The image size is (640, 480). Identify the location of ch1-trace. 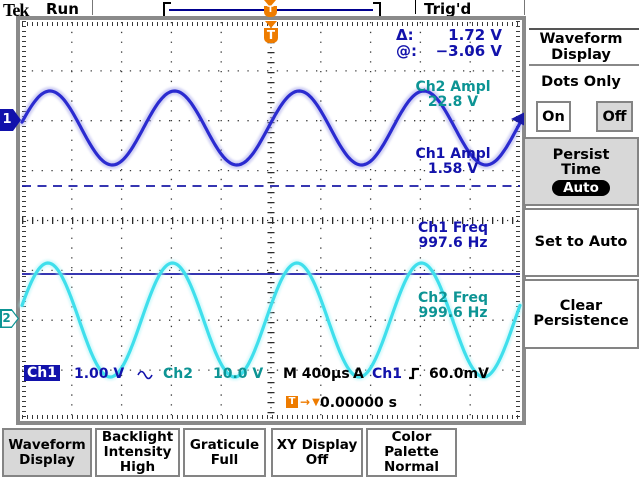
(271, 128).